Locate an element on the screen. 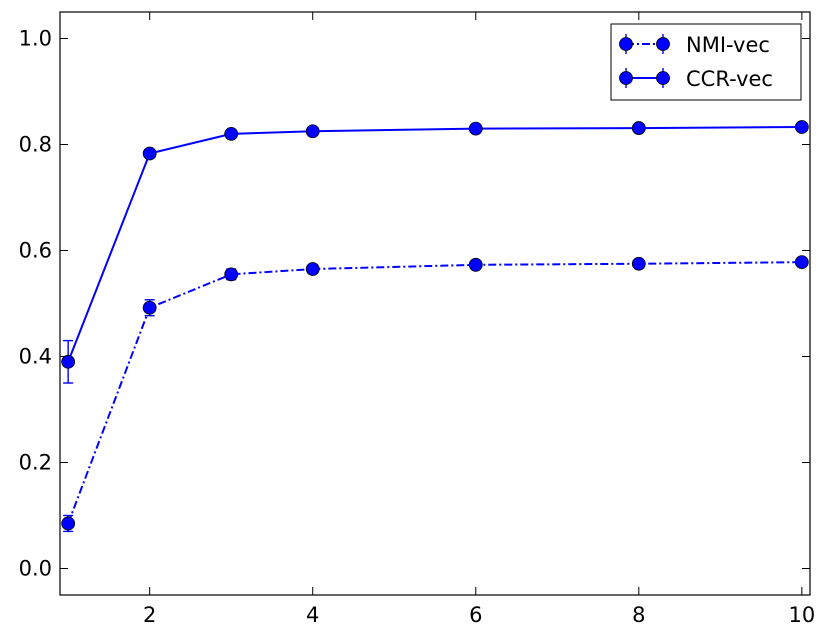 The image size is (830, 638). legend-label-ccr-vec: CCR-vec is located at coordinates (729, 79).